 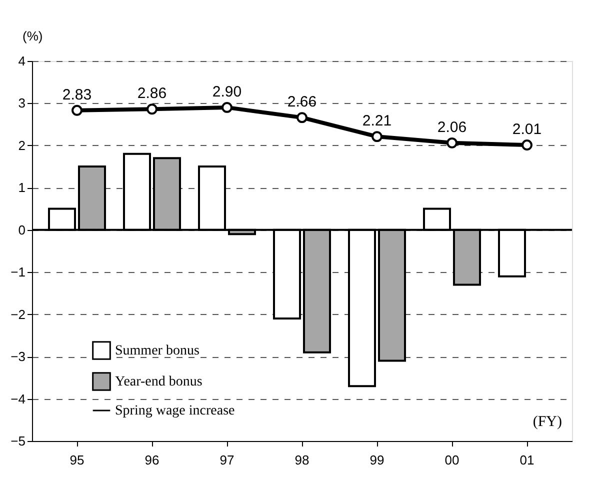 What do you see at coordinates (22, 188) in the screenshot?
I see `y-tick-label: 1` at bounding box center [22, 188].